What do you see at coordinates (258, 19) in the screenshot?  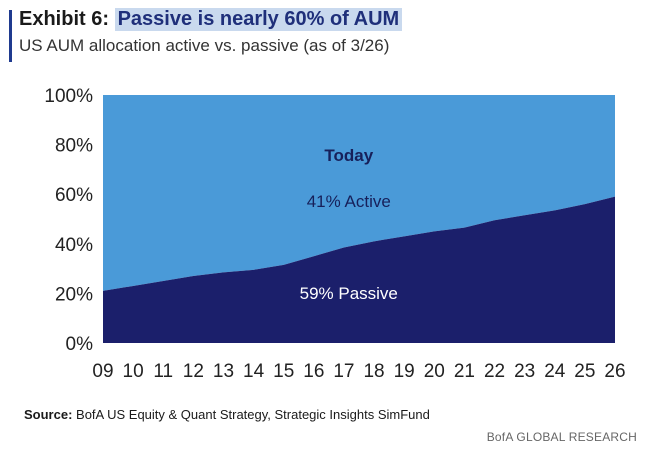 I see `headline: Passive is nearly 60% of AUM` at bounding box center [258, 19].